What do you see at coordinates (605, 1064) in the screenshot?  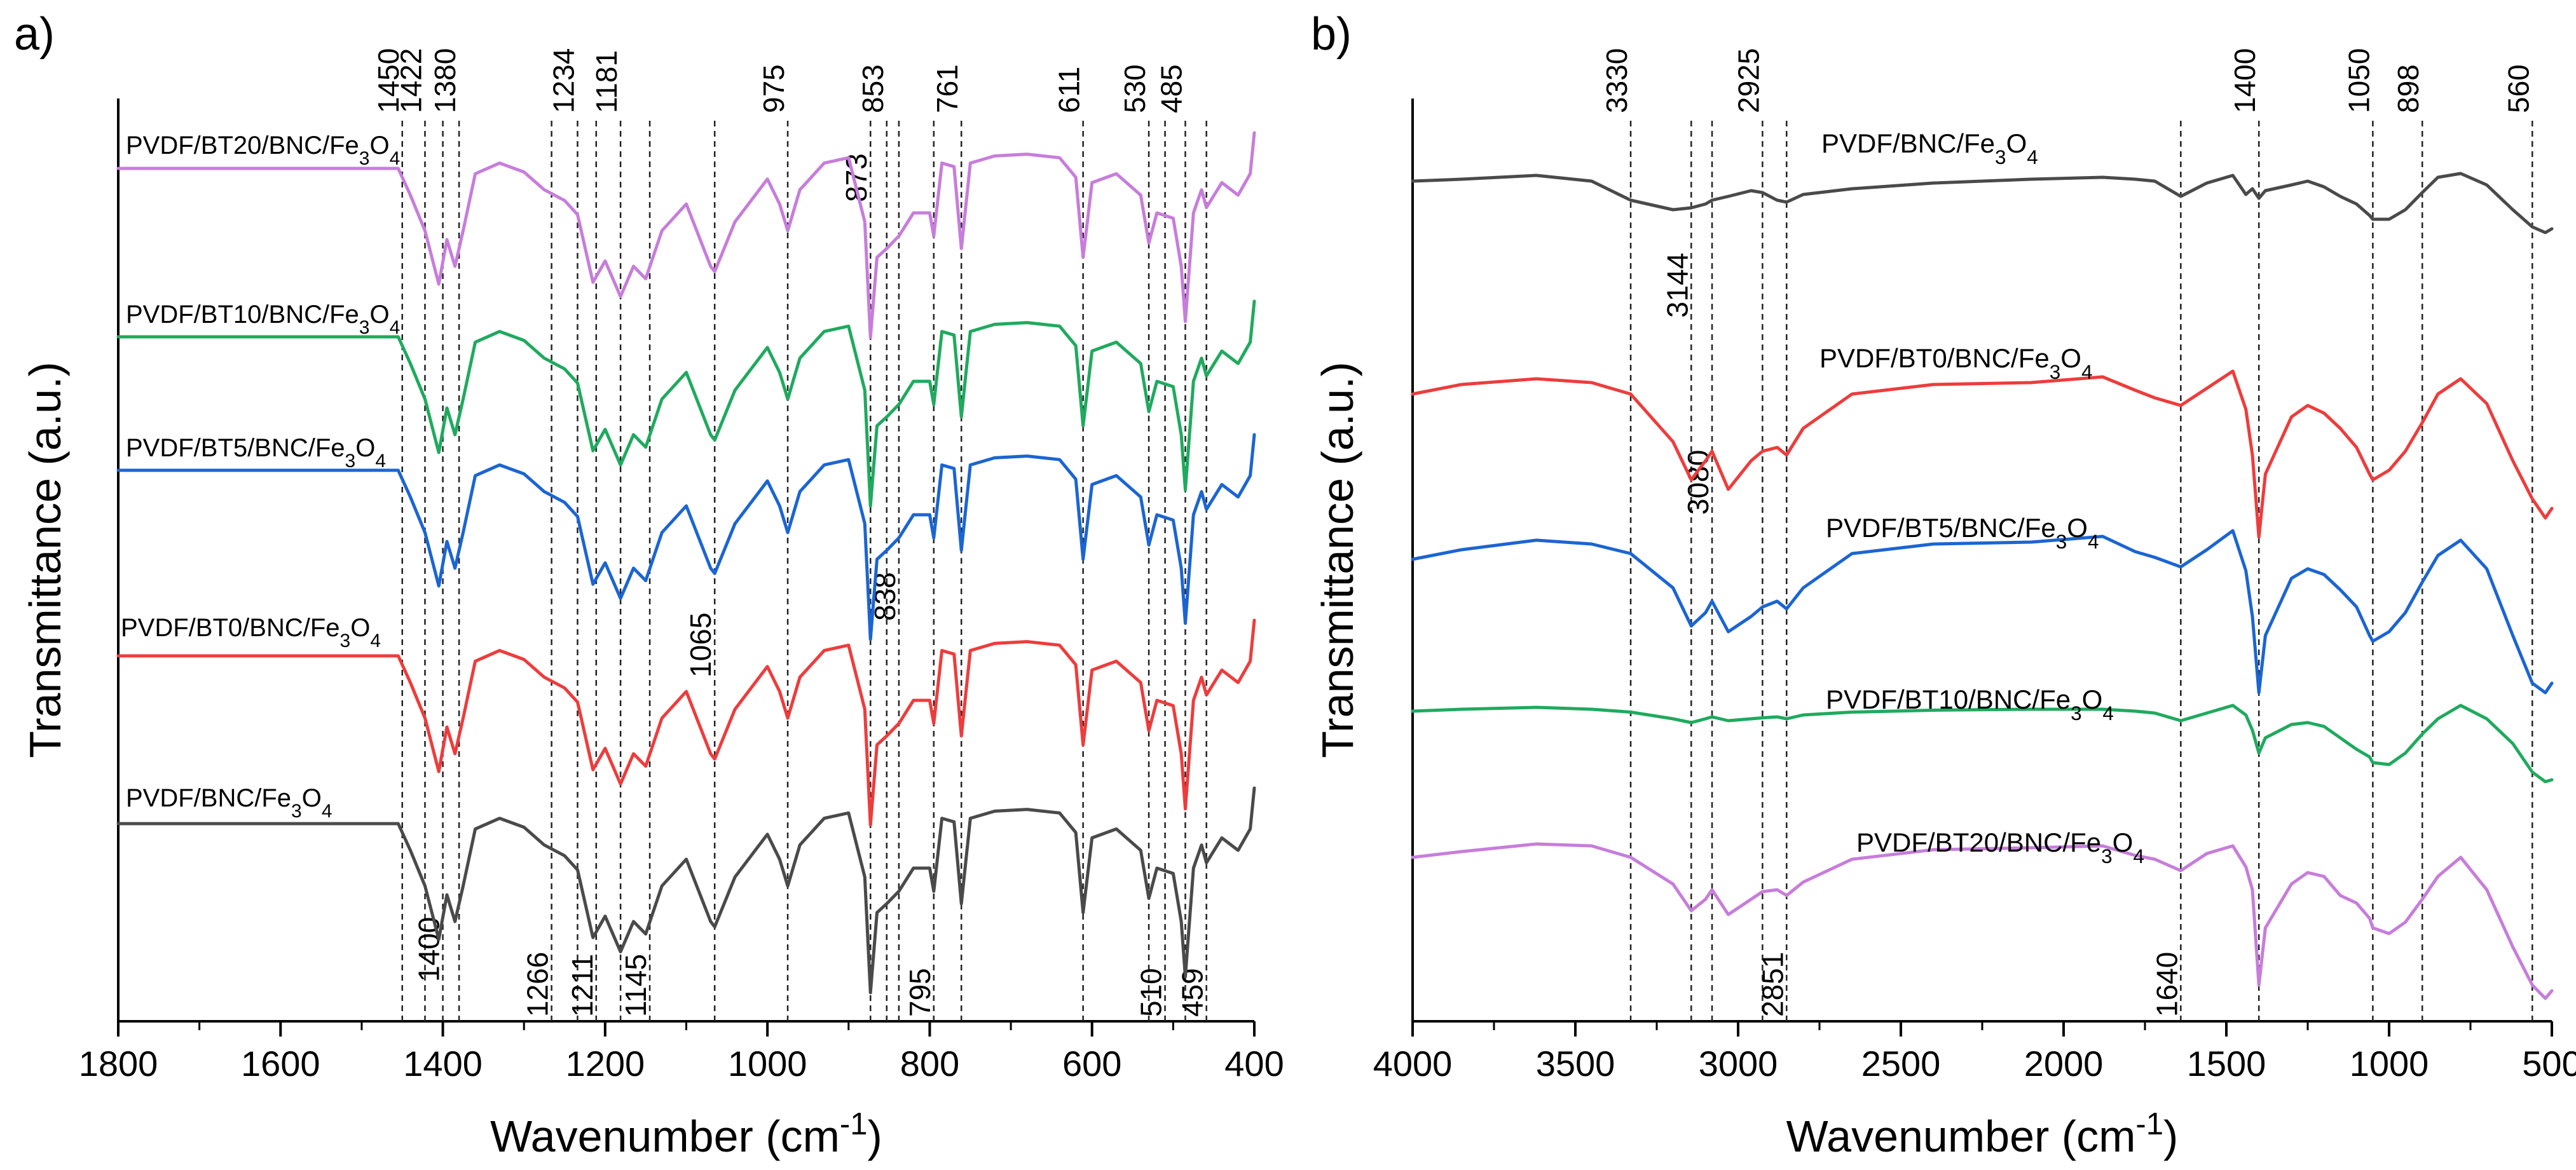 I see `x-tick-label: 1200` at bounding box center [605, 1064].